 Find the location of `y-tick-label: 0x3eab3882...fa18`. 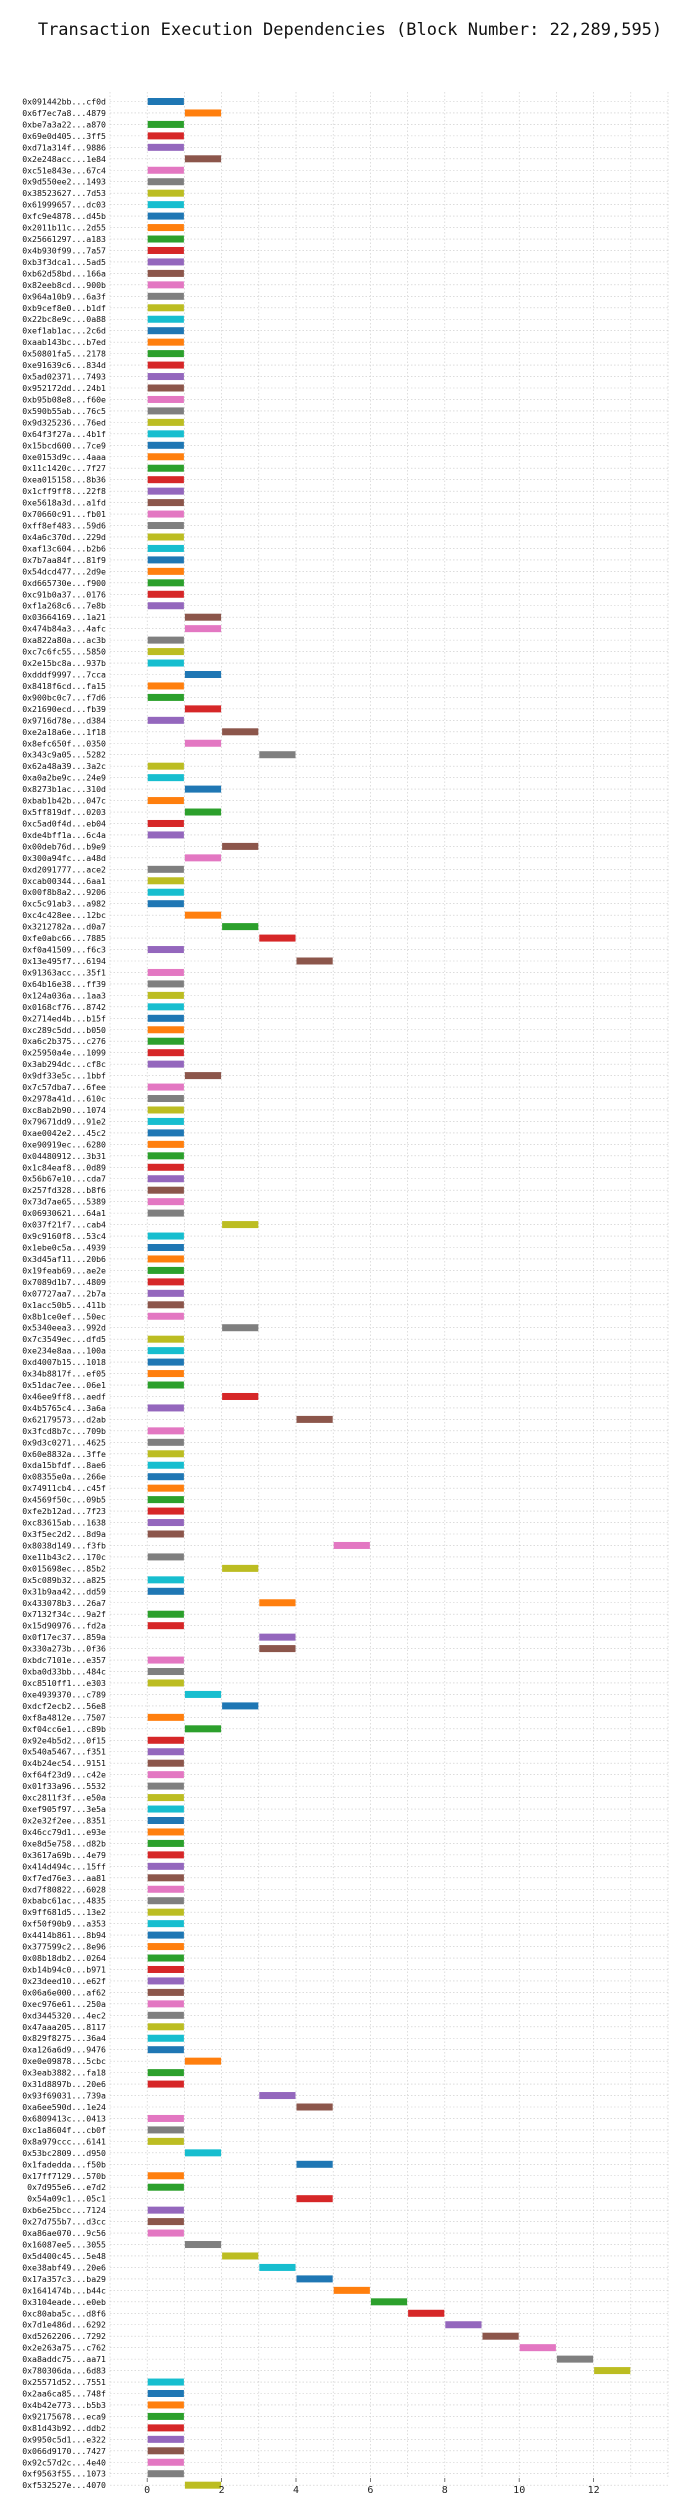

y-tick-label: 0x3eab3882...fa18 is located at coordinates (64, 2073).